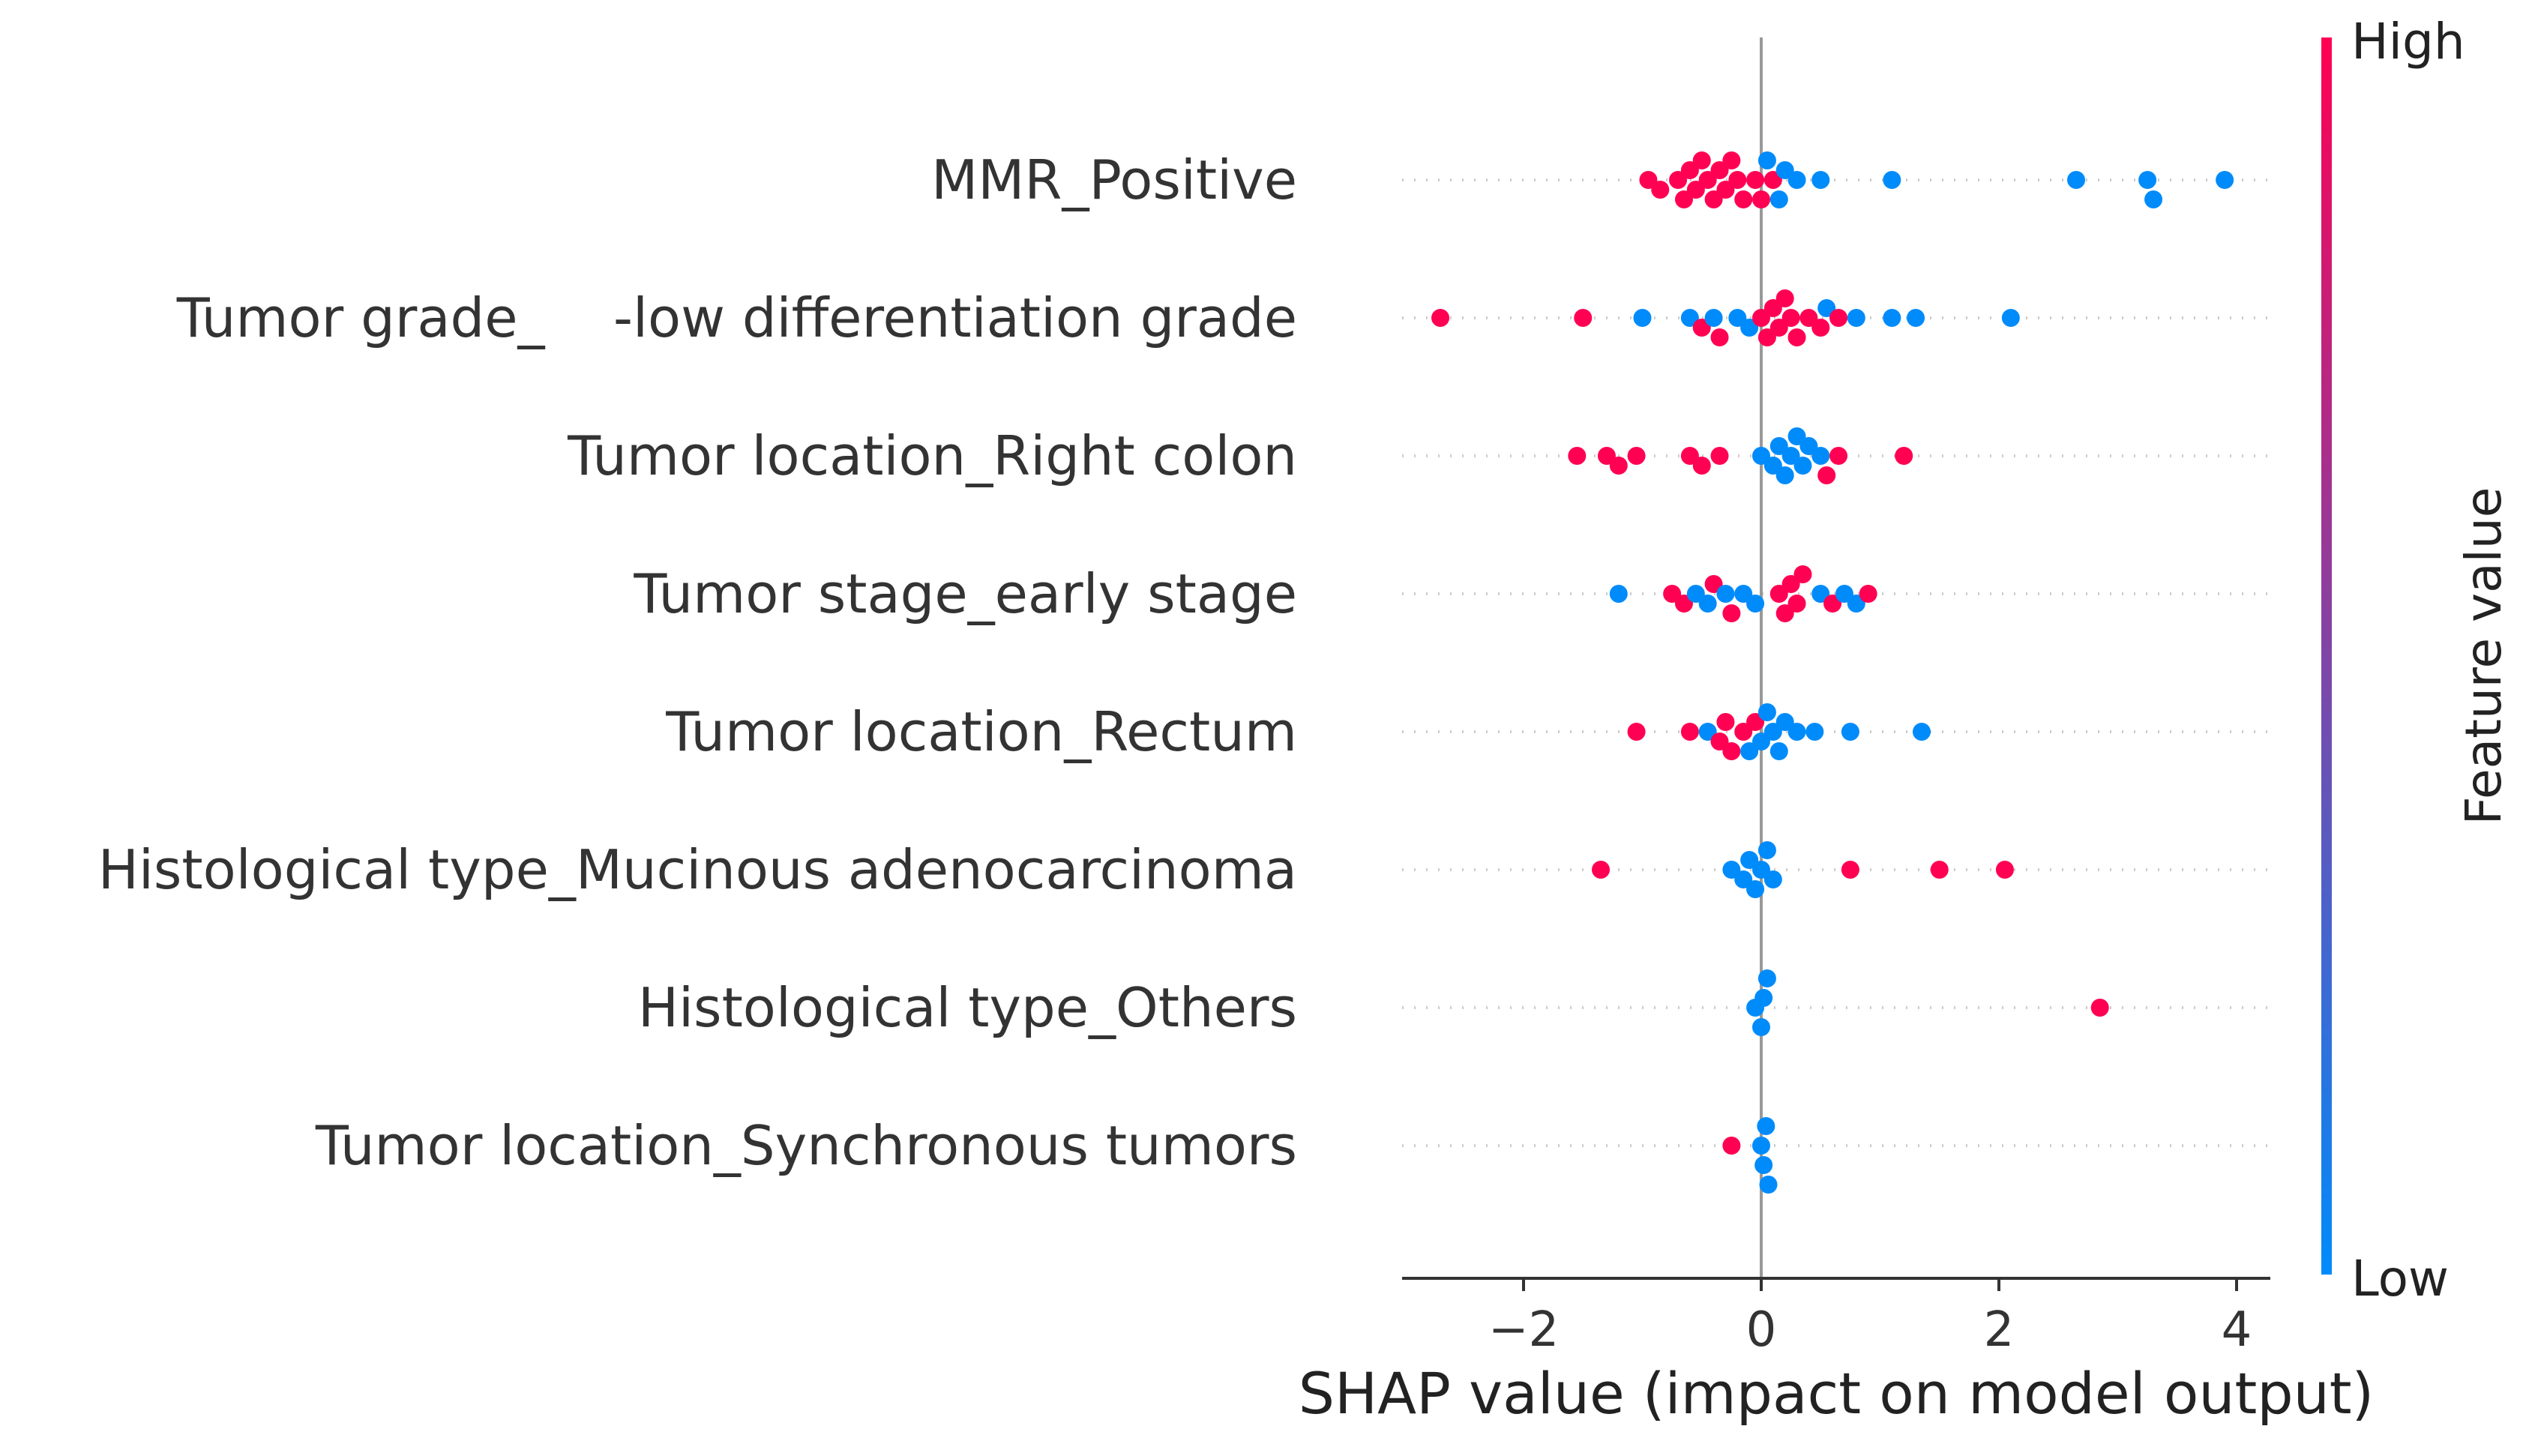 Image resolution: width=2526 pixels, height=1456 pixels. Describe the element at coordinates (2400, 1279) in the screenshot. I see `colorbar-low-label: Low` at that location.